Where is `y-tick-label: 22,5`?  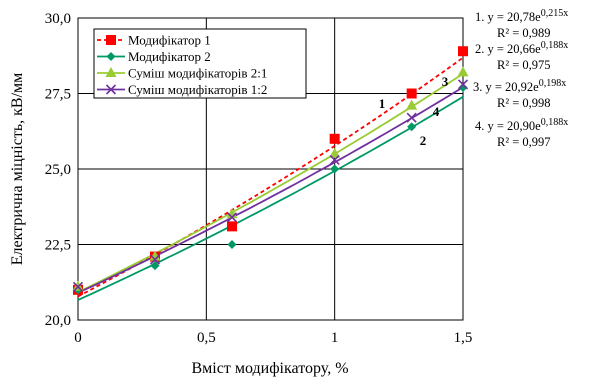 y-tick-label: 22,5 is located at coordinates (58, 246).